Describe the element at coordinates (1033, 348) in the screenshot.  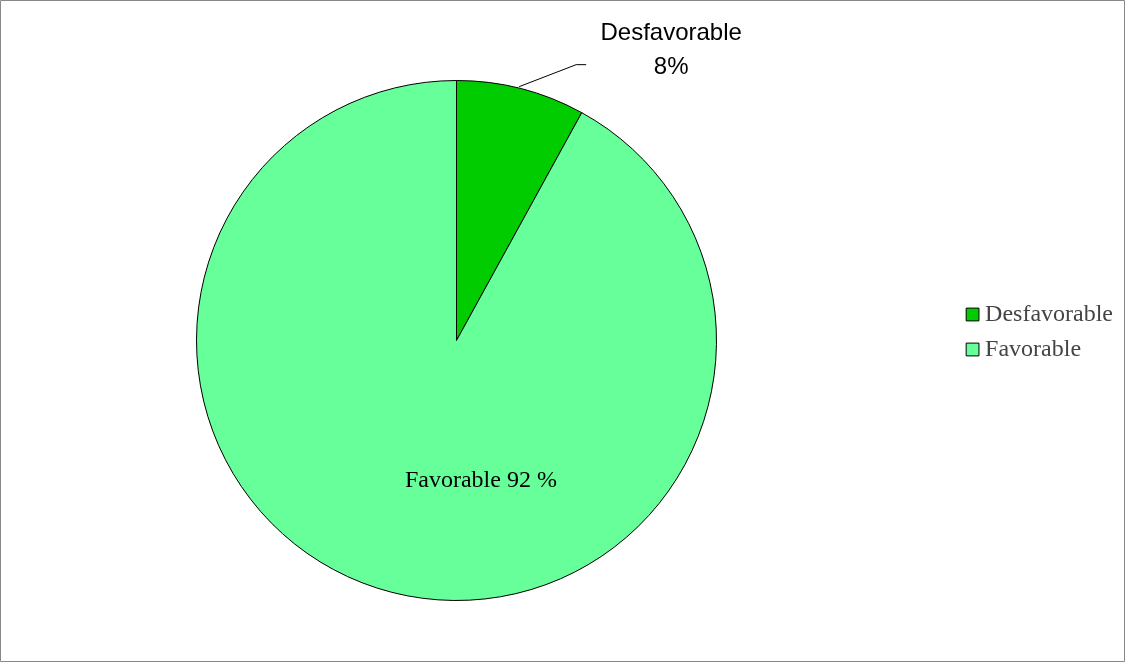
I see `legend-label: Favorable` at that location.